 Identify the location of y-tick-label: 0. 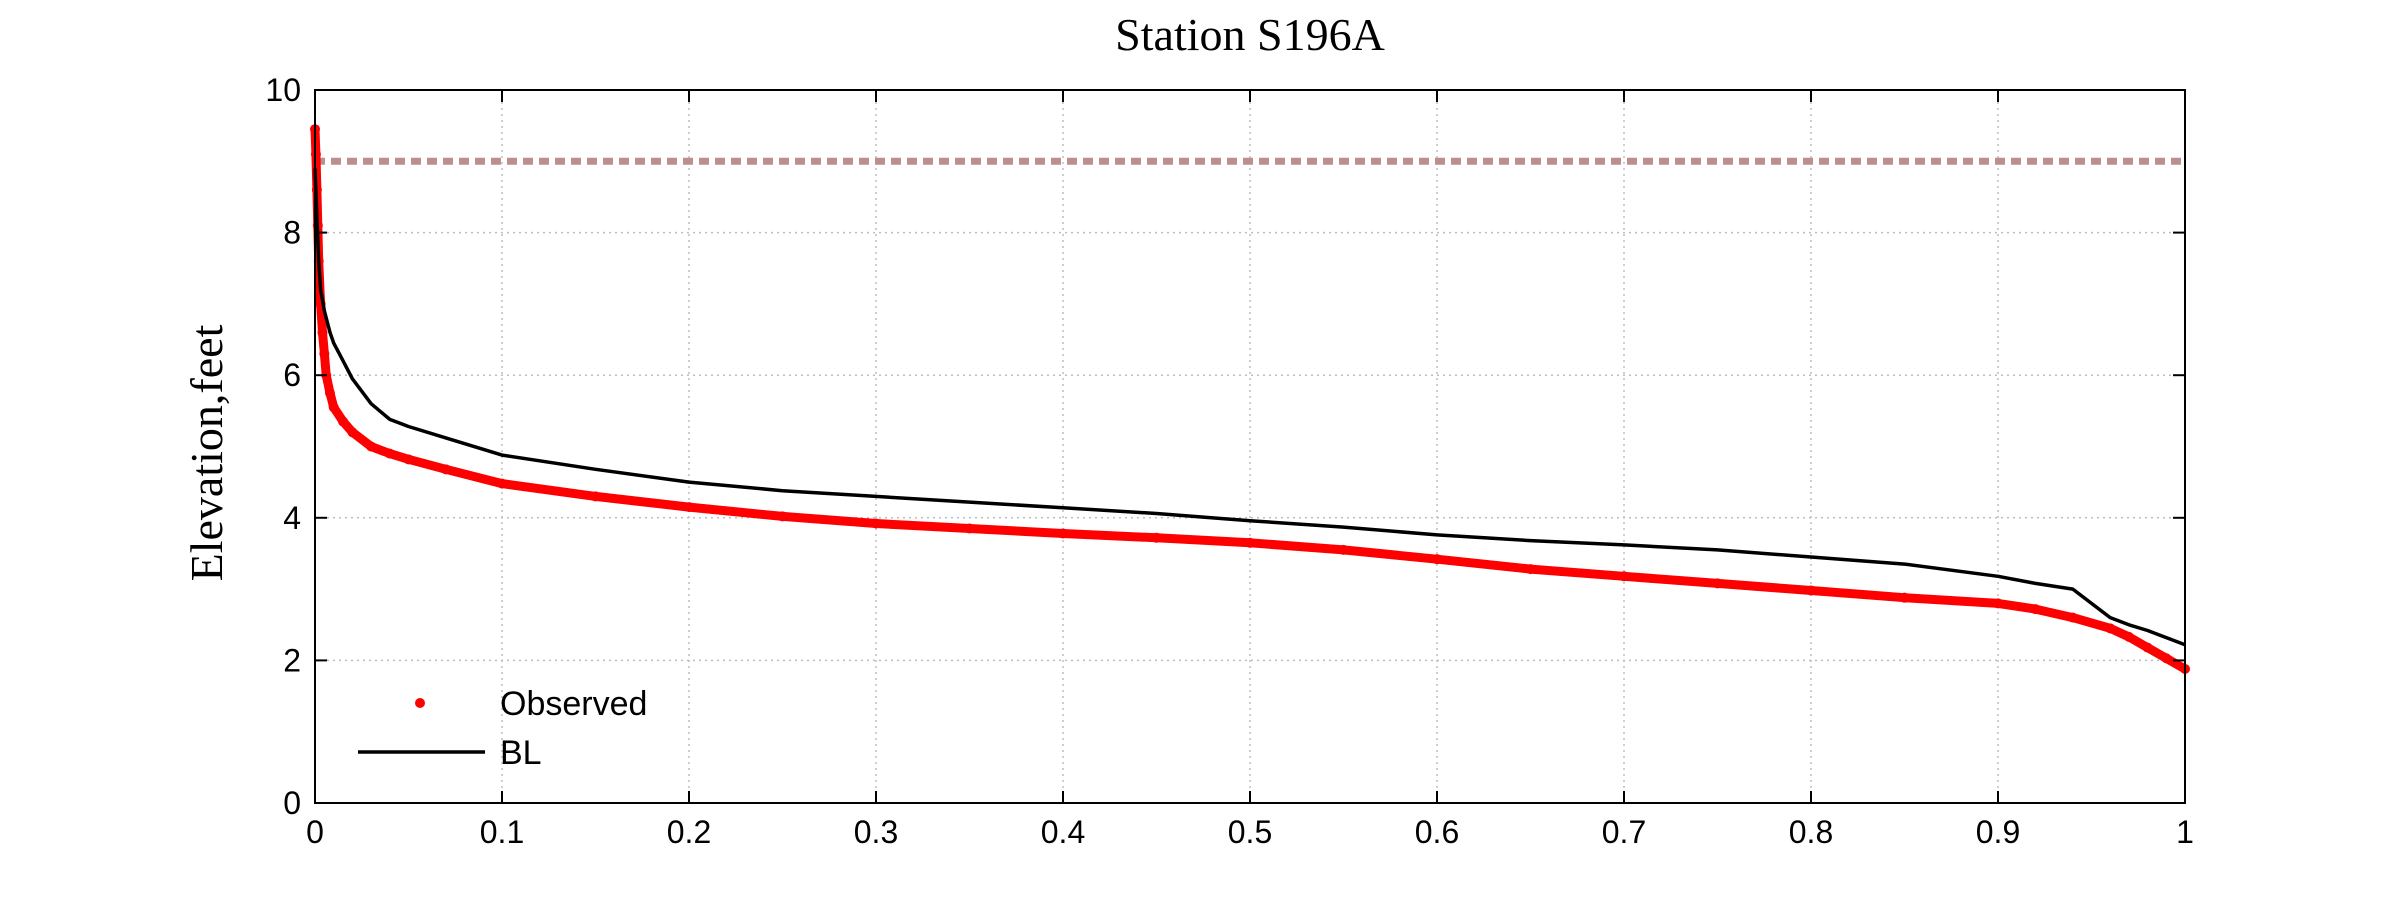
(292, 803).